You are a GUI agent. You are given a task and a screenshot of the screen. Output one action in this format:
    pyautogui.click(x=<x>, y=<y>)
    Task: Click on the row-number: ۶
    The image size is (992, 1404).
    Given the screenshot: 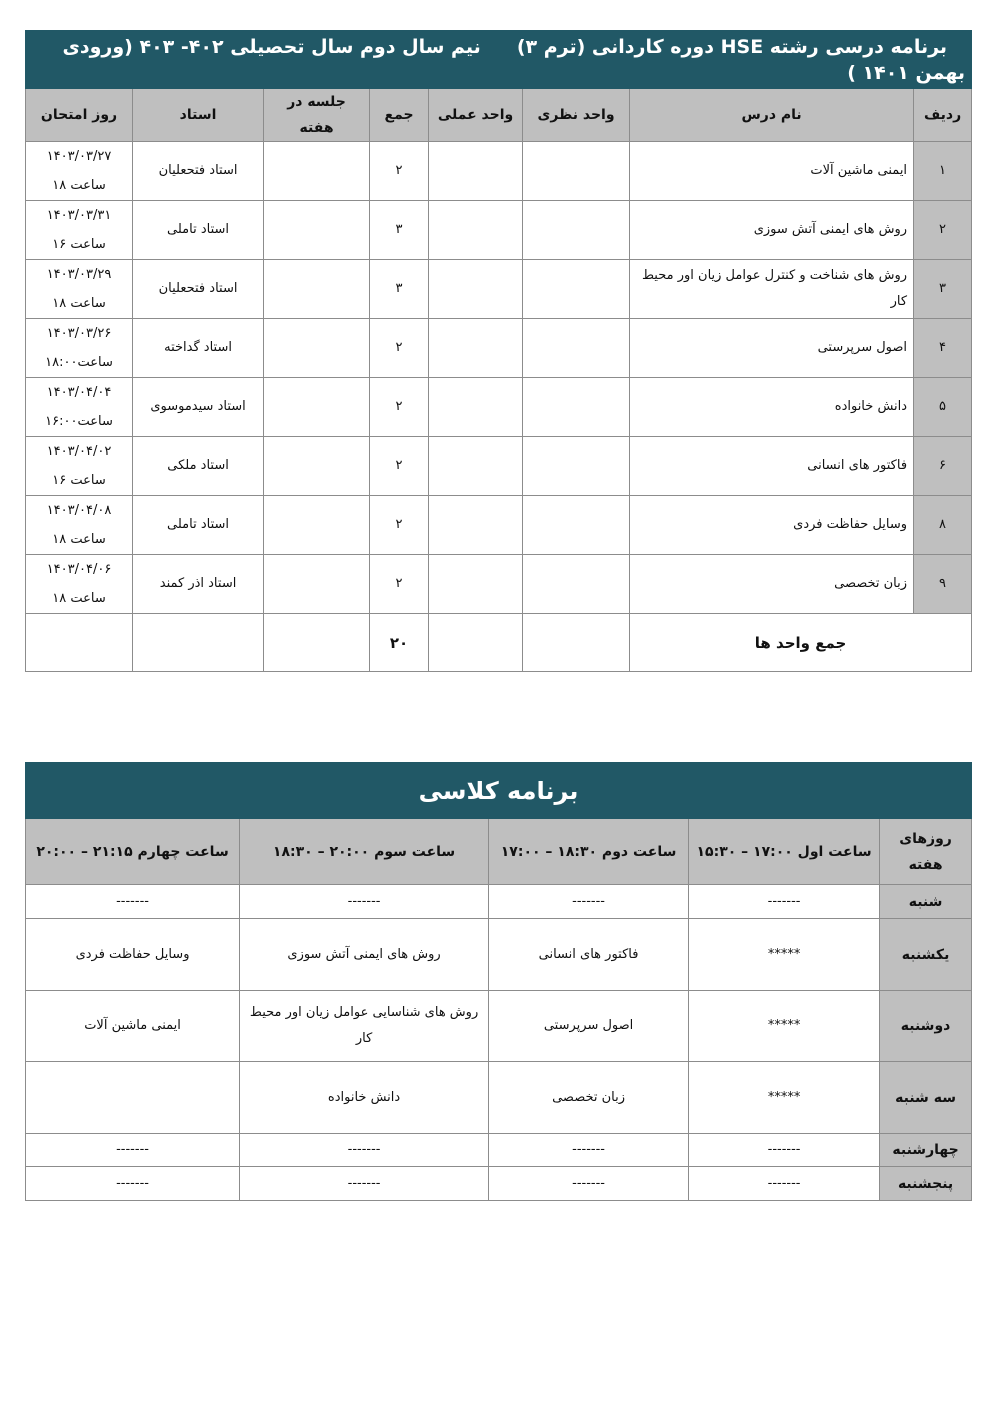 What is the action you would take?
    pyautogui.click(x=943, y=466)
    